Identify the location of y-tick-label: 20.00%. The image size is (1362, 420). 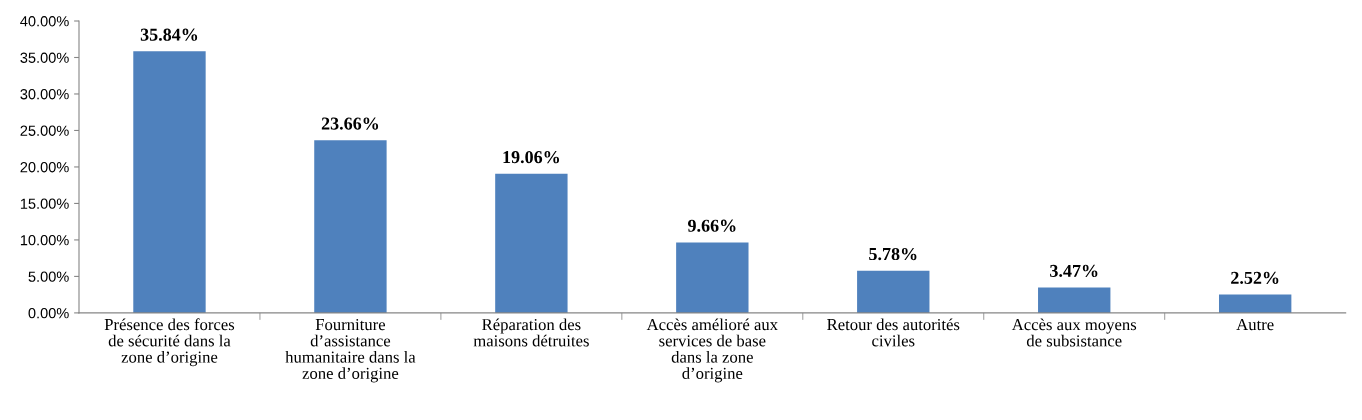
(44, 167).